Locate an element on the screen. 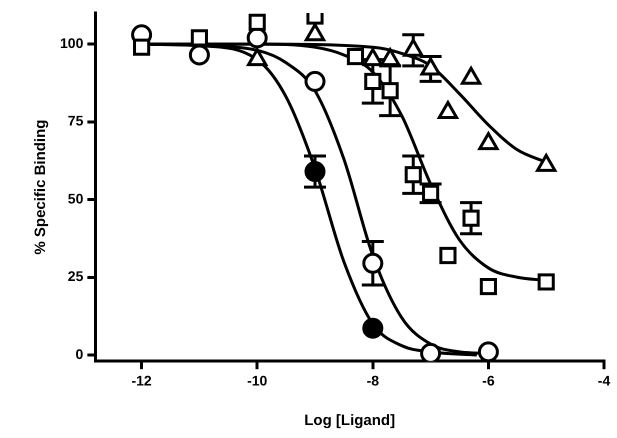 The image size is (617, 438). x-tick-label: -10 is located at coordinates (257, 380).